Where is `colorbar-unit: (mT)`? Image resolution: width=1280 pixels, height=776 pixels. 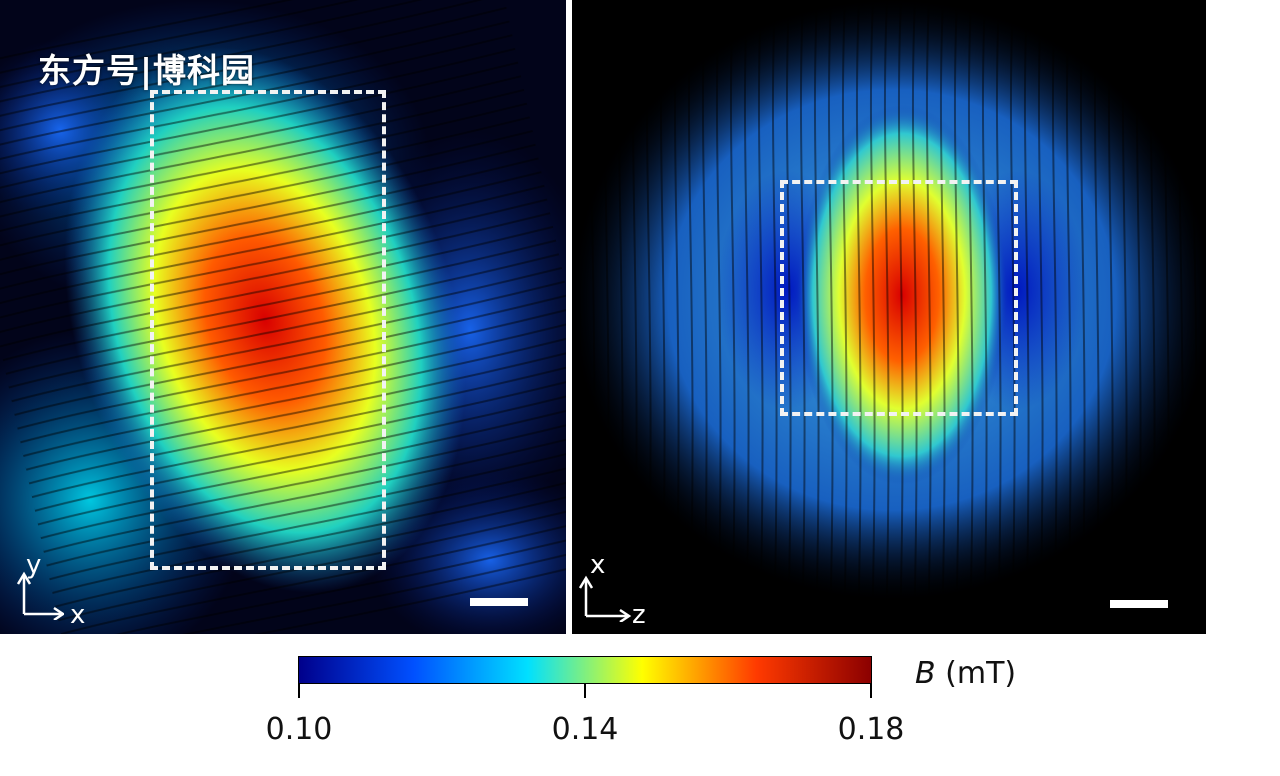 colorbar-unit: (mT) is located at coordinates (981, 673).